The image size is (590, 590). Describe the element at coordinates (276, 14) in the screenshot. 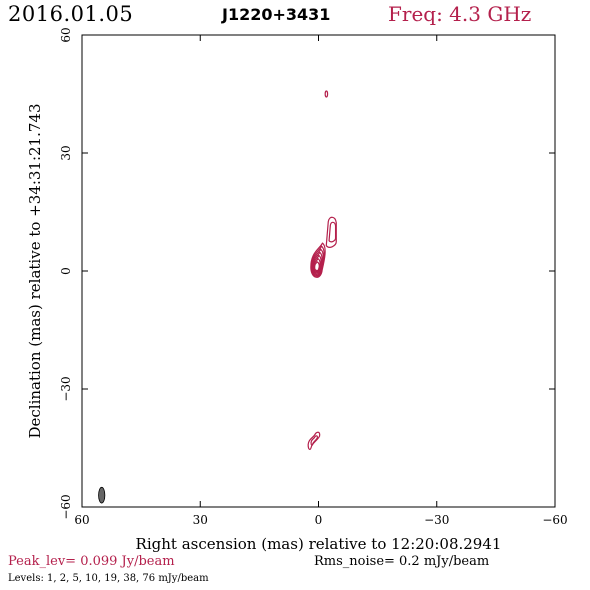

I see `source-name: J1220+3431` at that location.